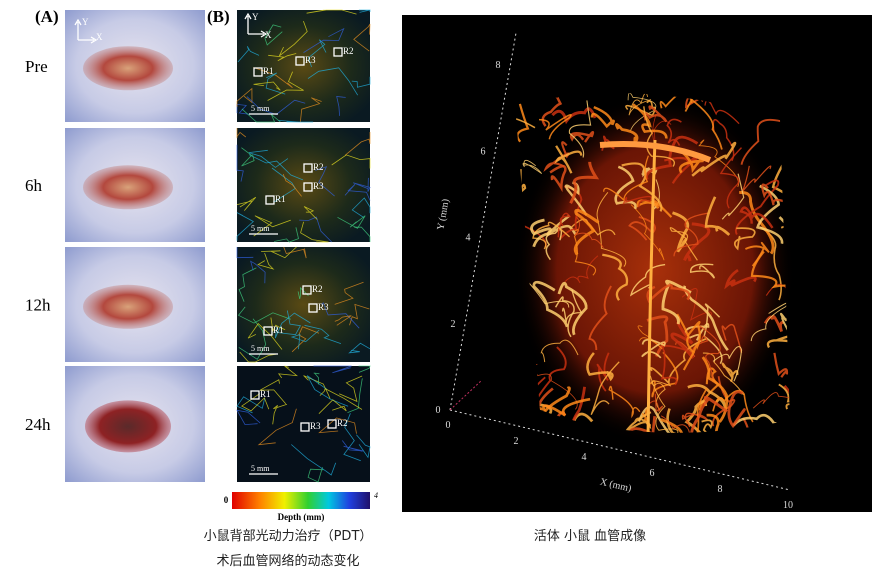 The height and width of the screenshot is (582, 891). I want to click on colorbar, so click(301, 500).